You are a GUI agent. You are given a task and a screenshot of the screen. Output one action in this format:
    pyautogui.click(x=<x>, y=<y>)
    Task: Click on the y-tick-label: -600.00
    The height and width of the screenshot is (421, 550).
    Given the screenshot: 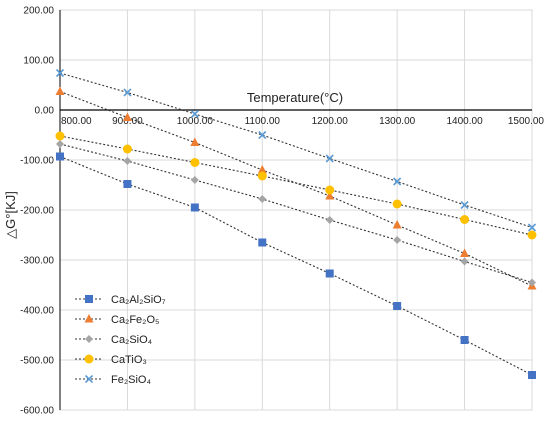 What is the action you would take?
    pyautogui.click(x=37, y=411)
    